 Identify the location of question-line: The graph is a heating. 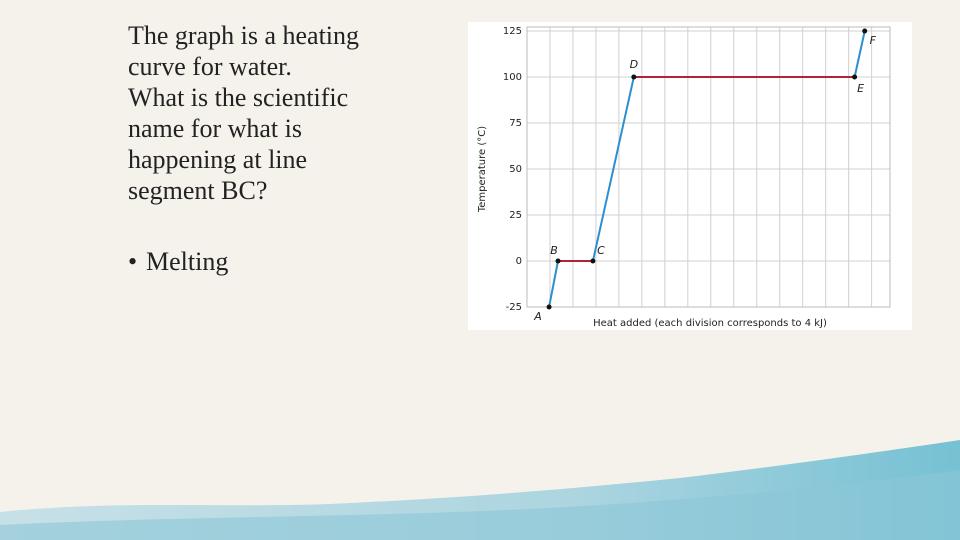
(243, 35).